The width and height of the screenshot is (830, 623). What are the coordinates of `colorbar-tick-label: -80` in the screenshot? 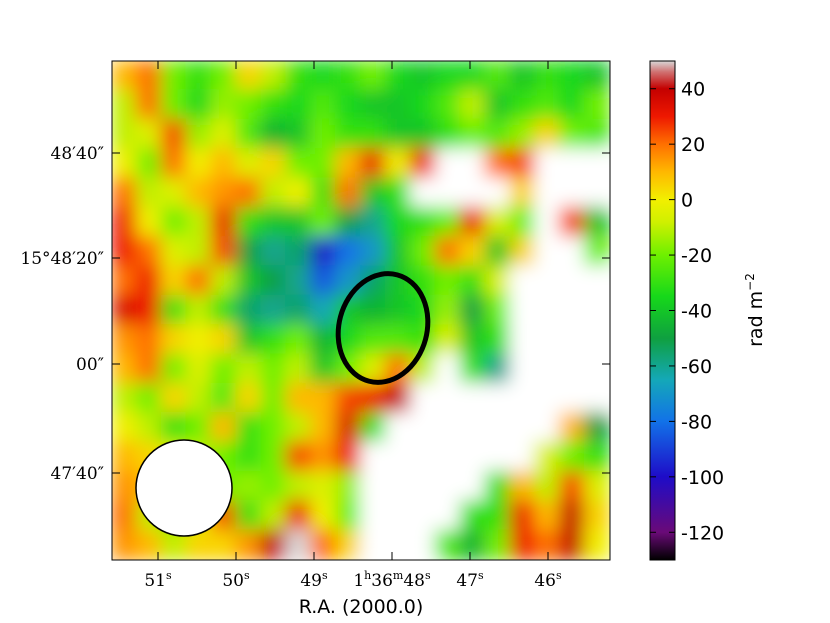 It's located at (696, 422).